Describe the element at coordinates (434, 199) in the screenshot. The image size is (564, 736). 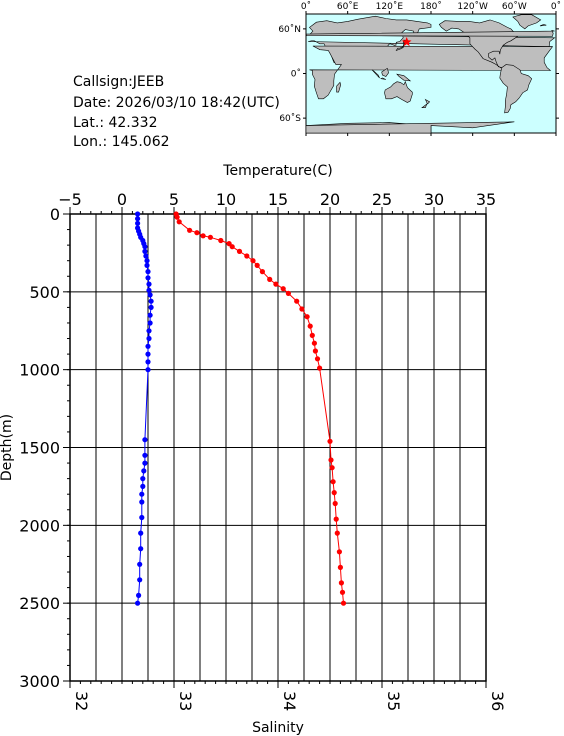
I see `top-tick-label: 30` at that location.